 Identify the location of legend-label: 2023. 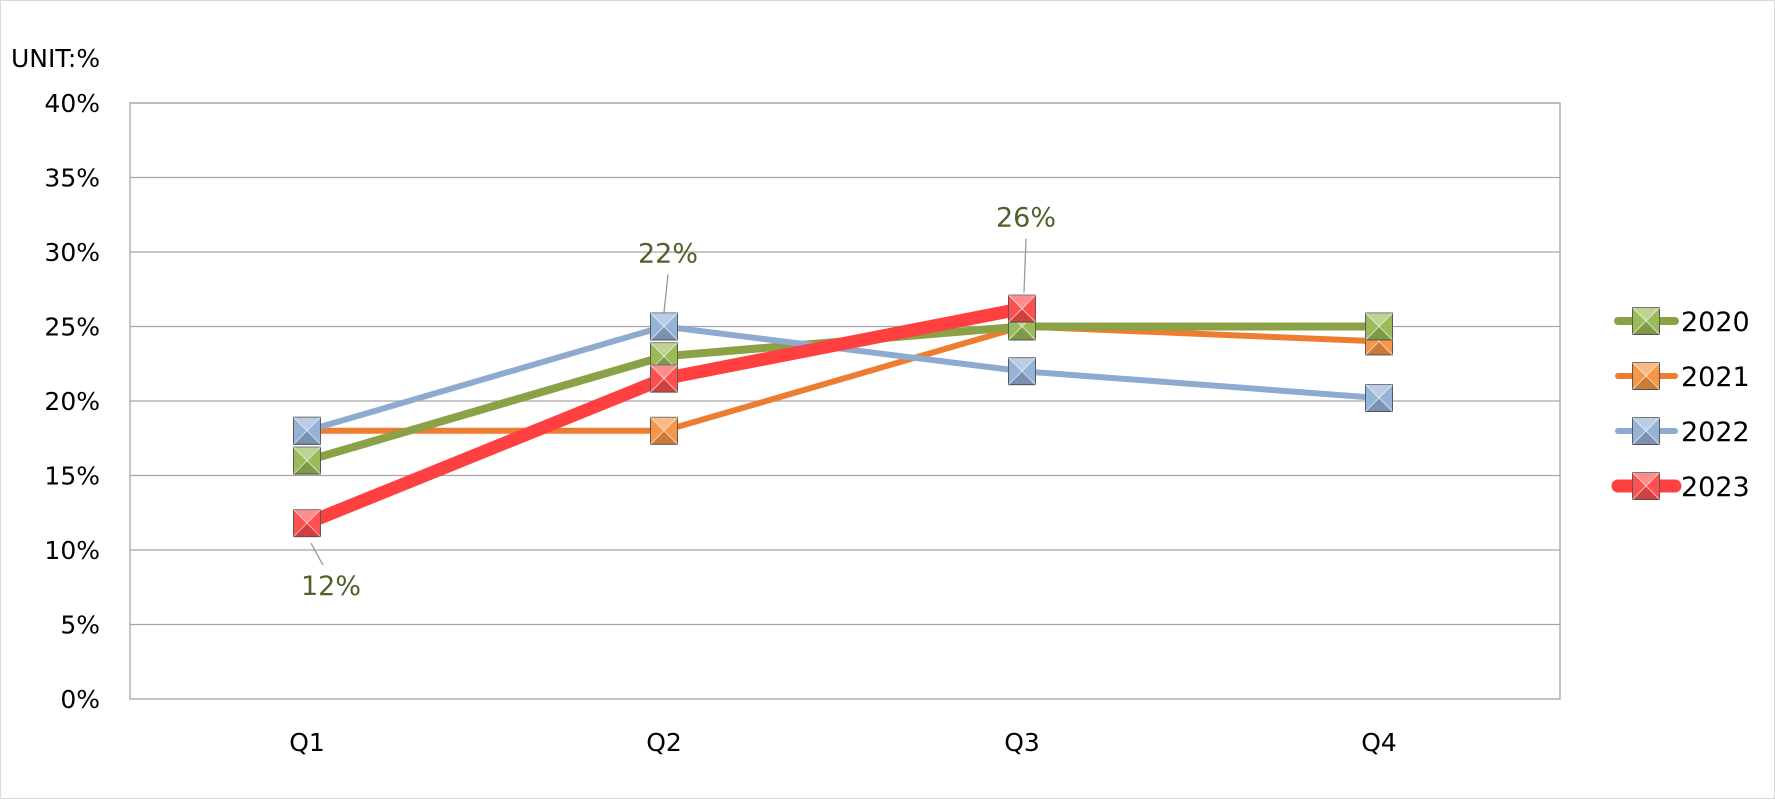
(1715, 487).